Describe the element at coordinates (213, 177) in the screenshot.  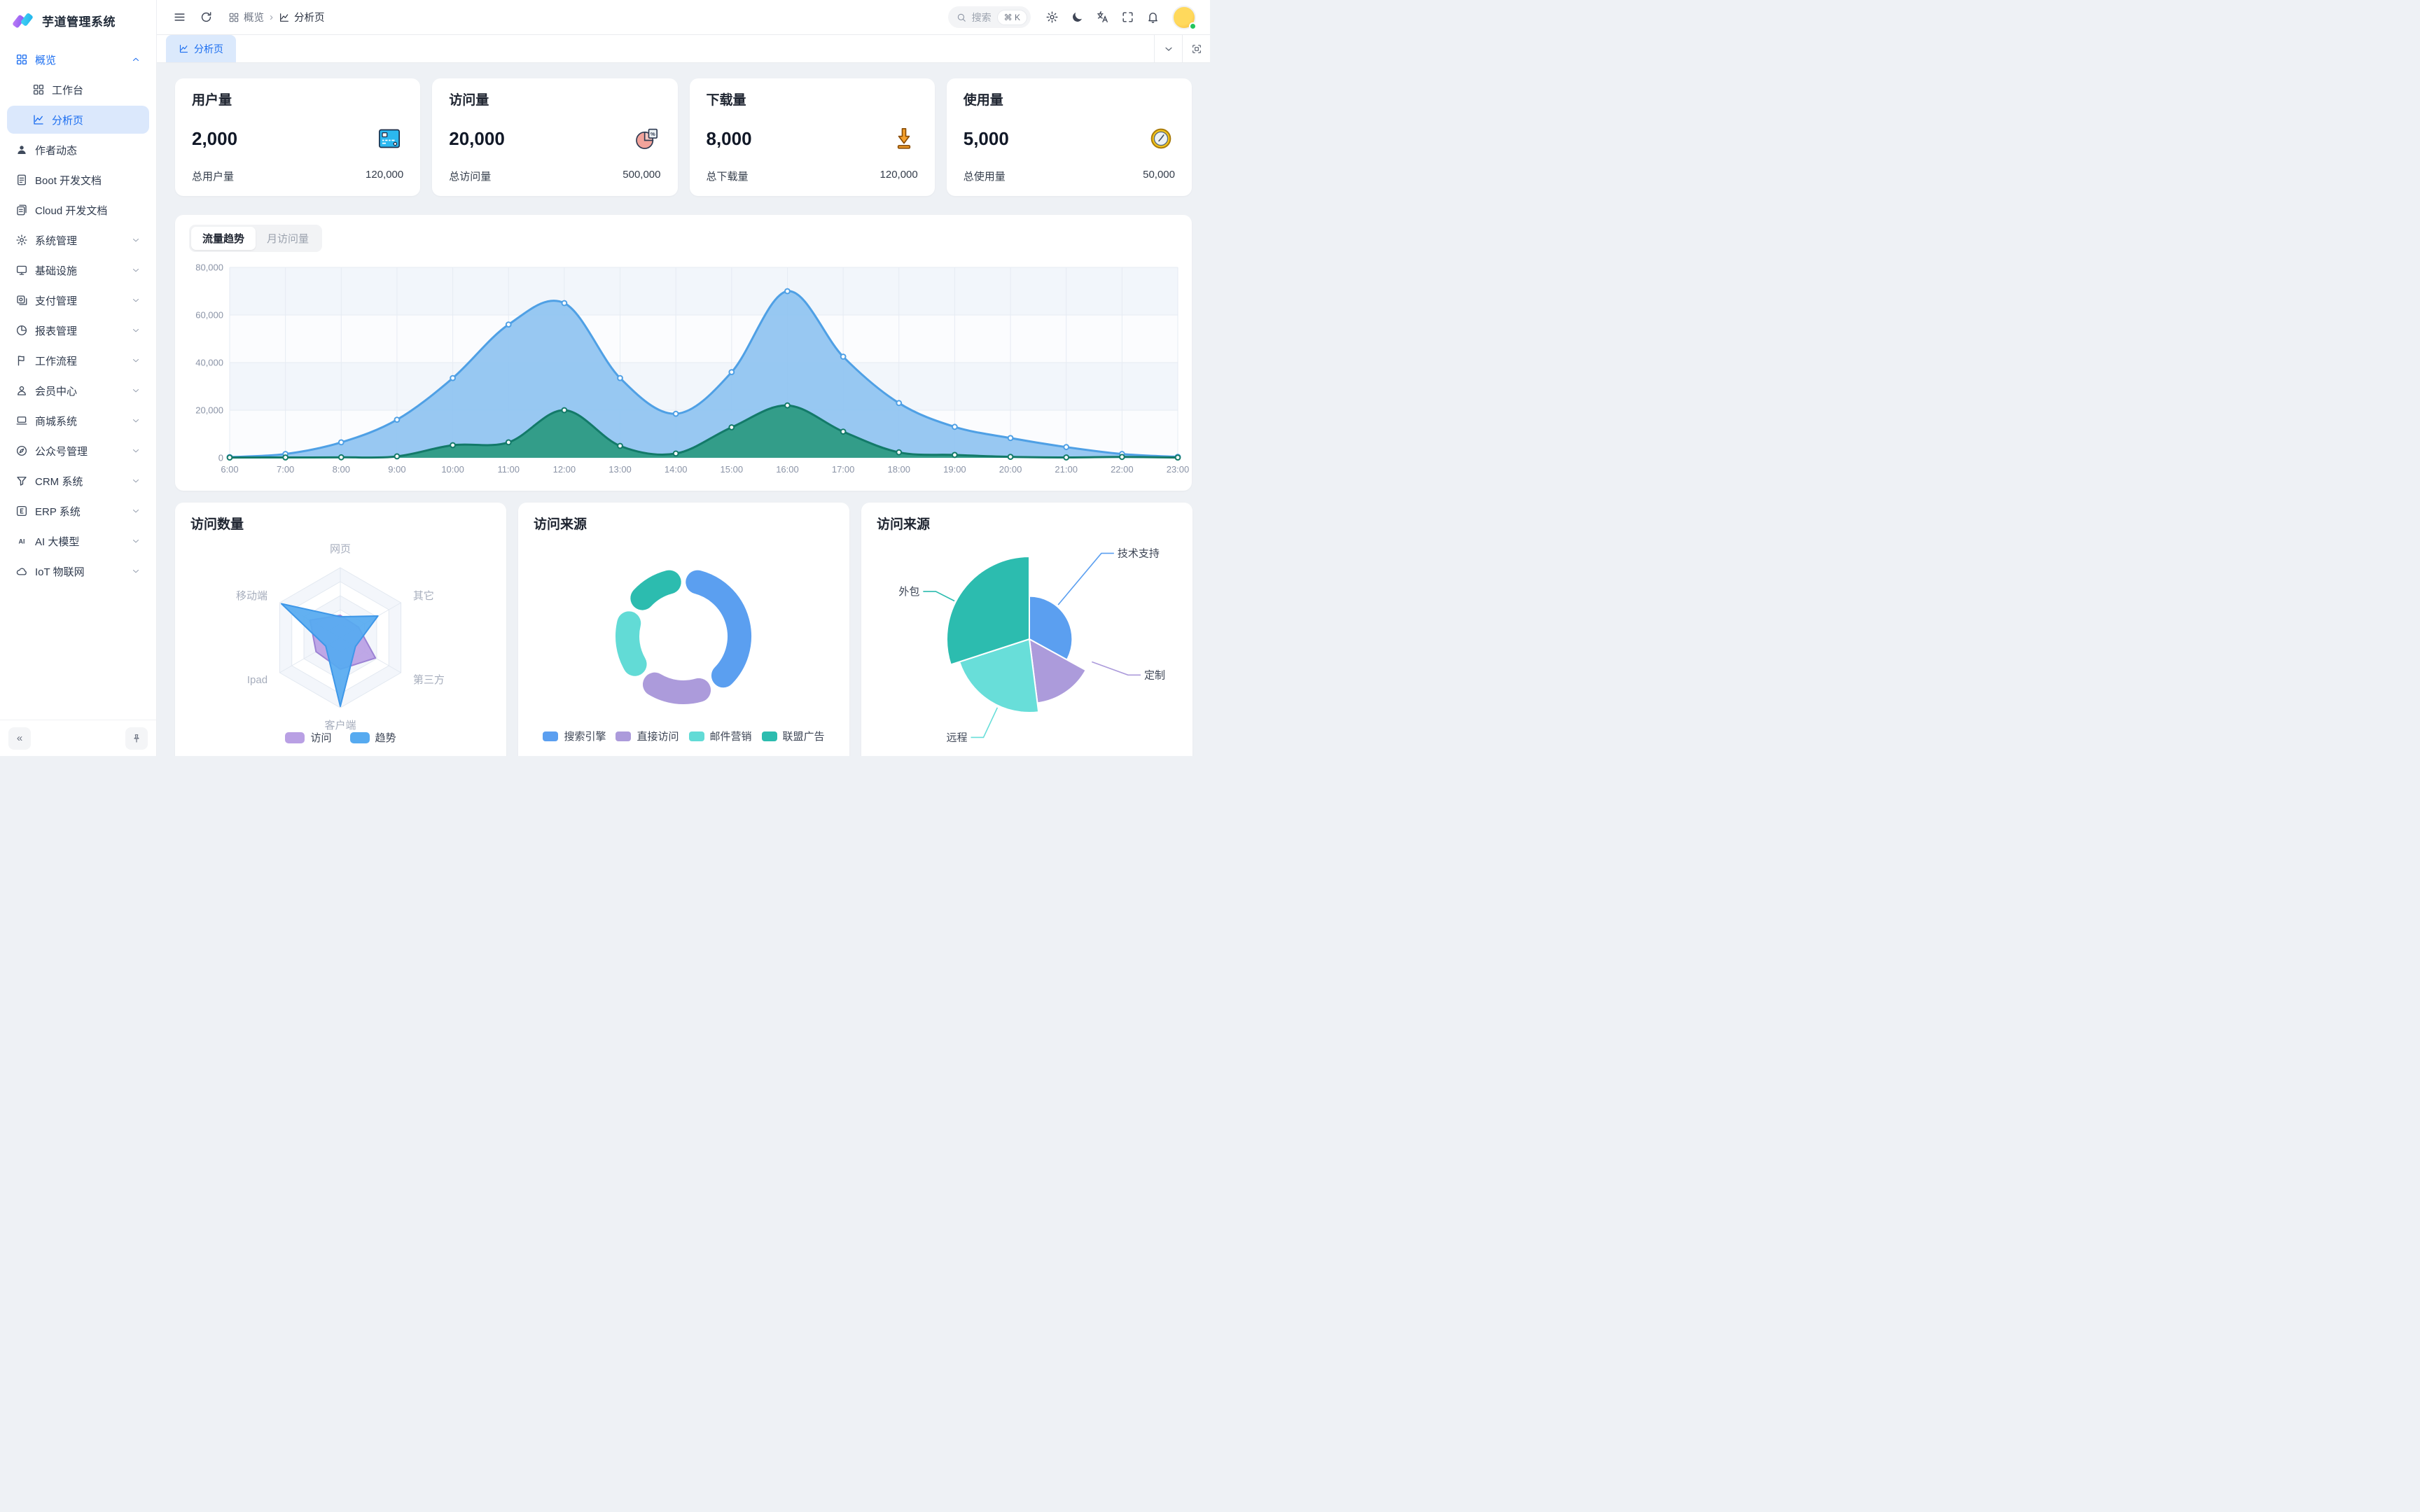
I see `stat-footer-label: 总用户量` at that location.